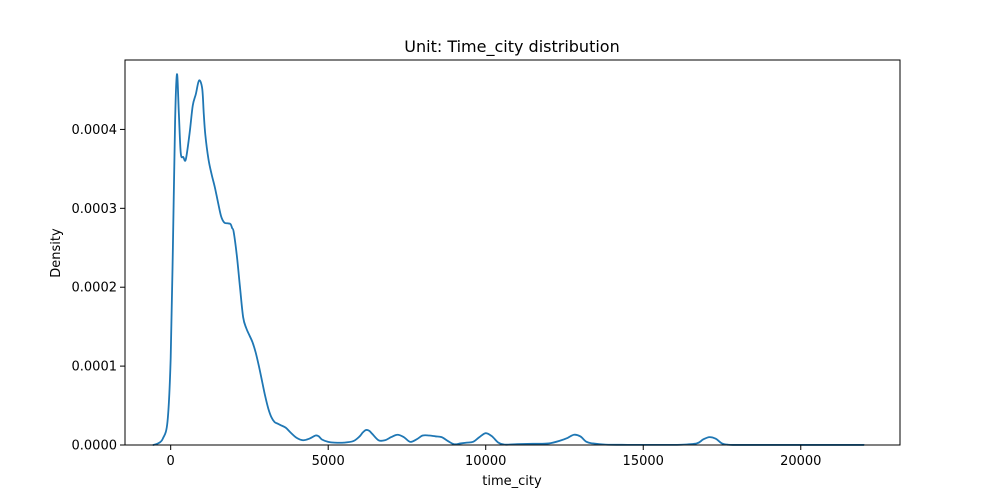  Describe the element at coordinates (95, 446) in the screenshot. I see `y-tick-label: 0.0000` at that location.